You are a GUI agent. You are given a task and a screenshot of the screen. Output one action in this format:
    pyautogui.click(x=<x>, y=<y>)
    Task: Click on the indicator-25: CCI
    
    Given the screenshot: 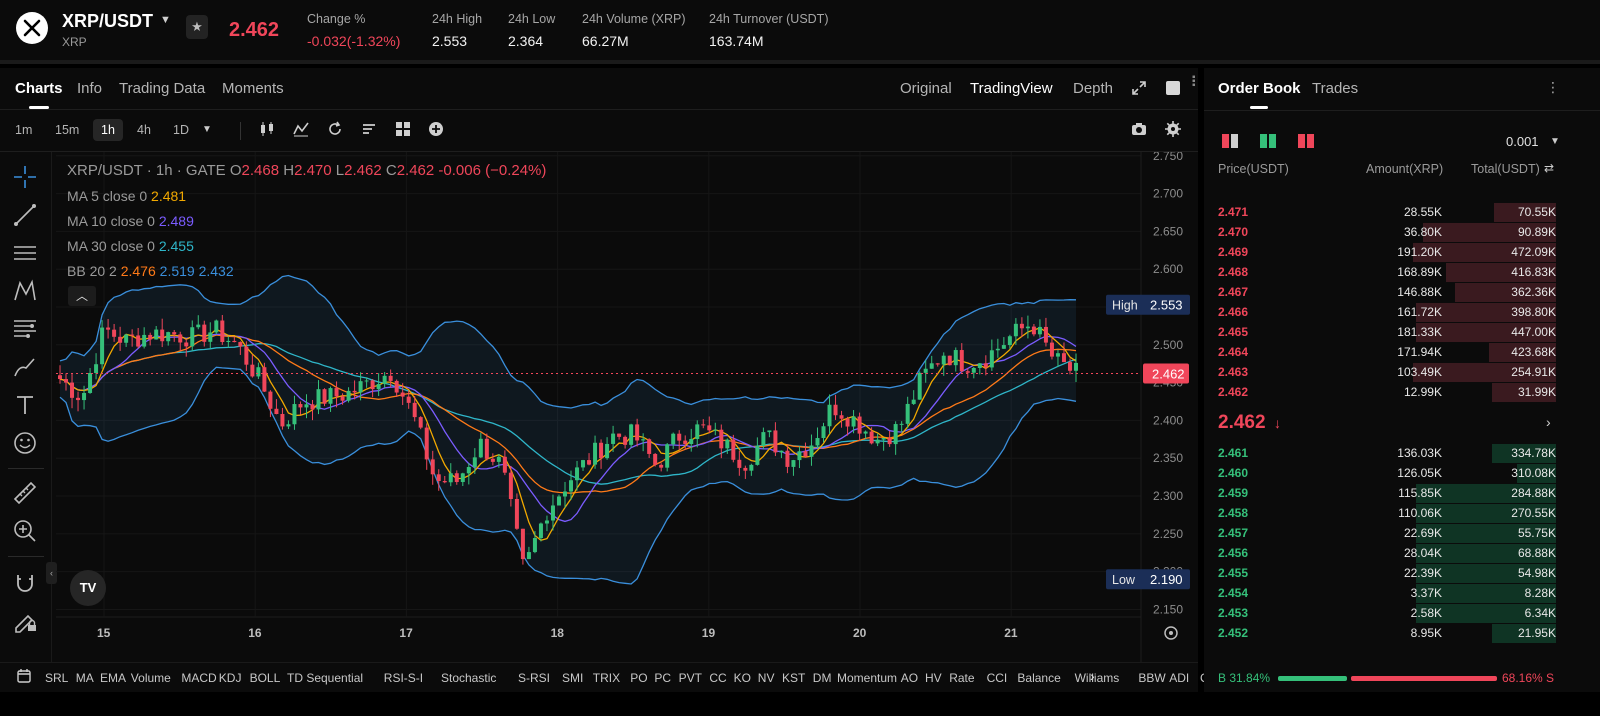 What is the action you would take?
    pyautogui.click(x=997, y=678)
    